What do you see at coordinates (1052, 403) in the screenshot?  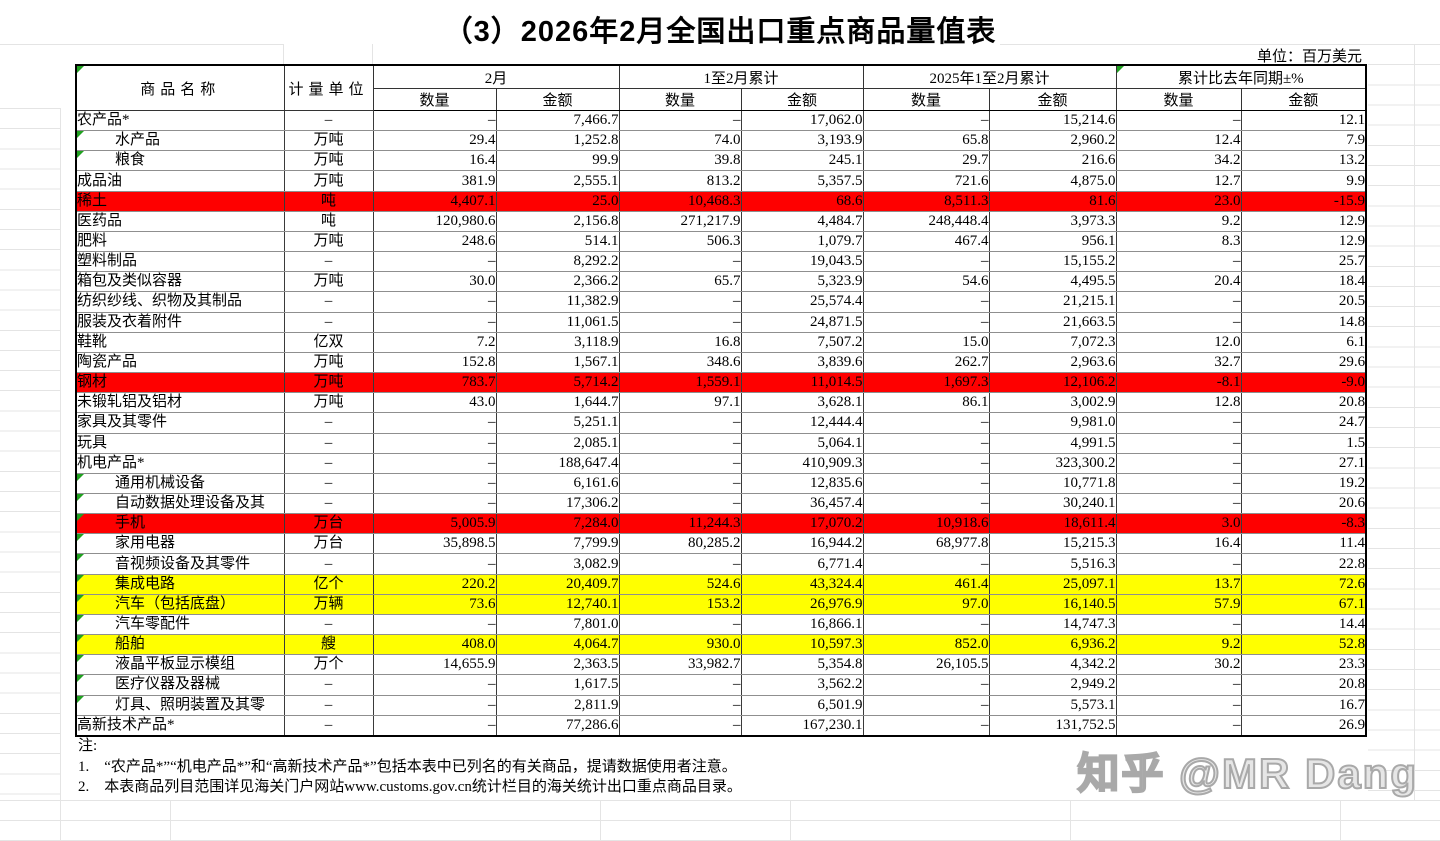 I see `value-cell: 3,002.9` at bounding box center [1052, 403].